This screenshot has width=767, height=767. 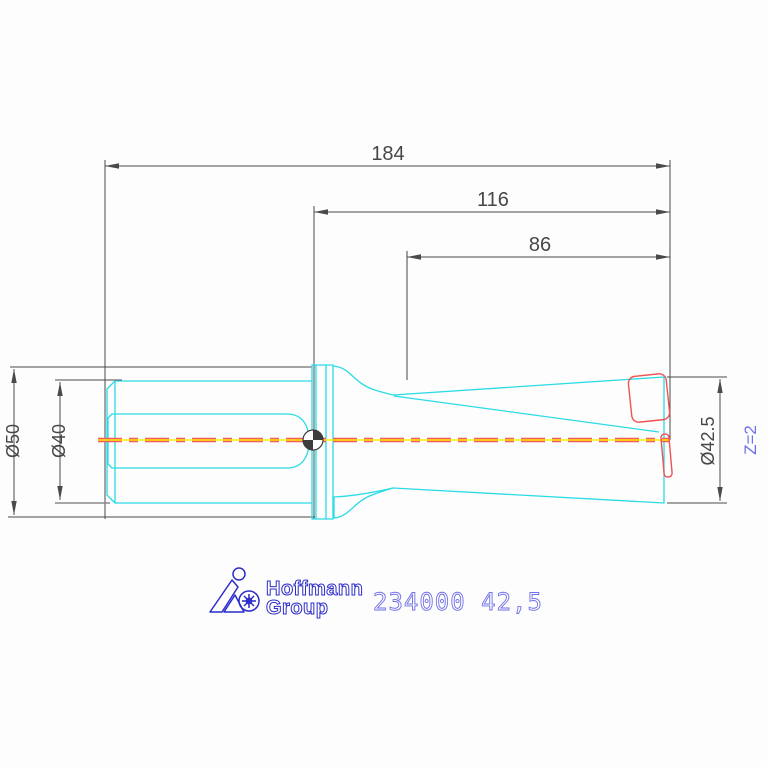 I want to click on dim-label-dia40: Ø40, so click(x=59, y=441).